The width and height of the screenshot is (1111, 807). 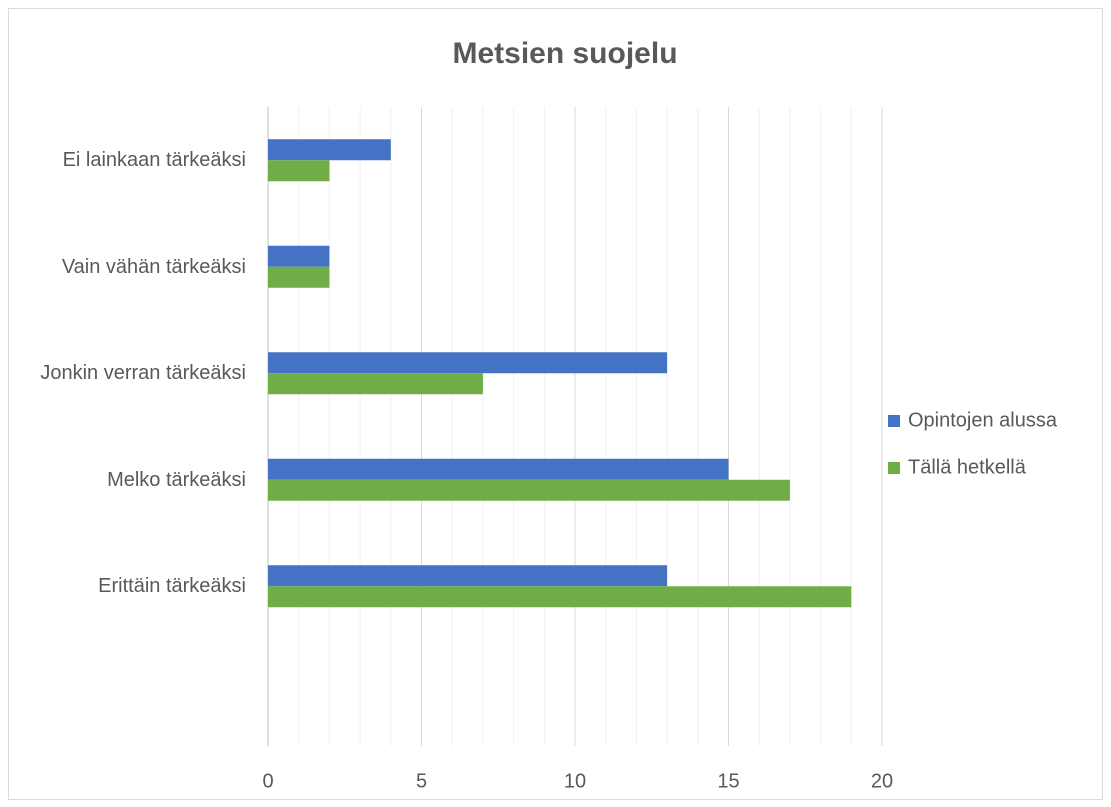 I want to click on legend-label: Opintojen alussa, so click(x=983, y=420).